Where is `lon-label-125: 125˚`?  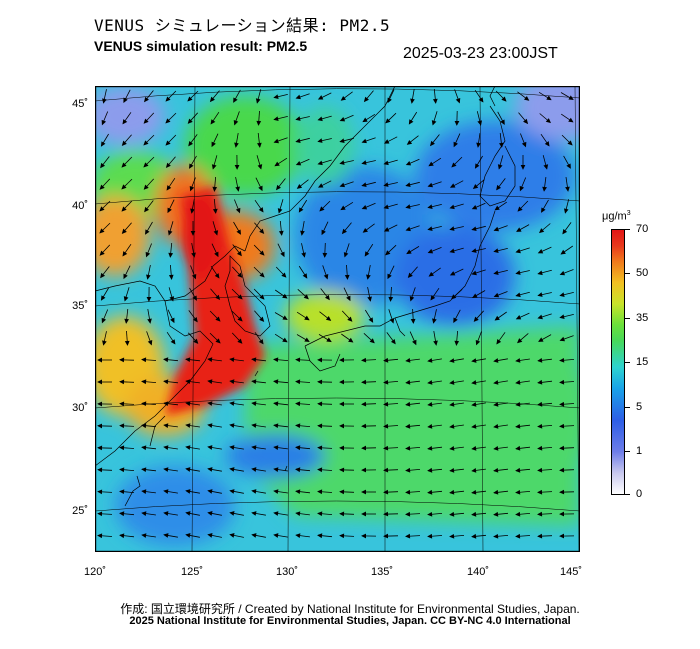 lon-label-125: 125˚ is located at coordinates (192, 572).